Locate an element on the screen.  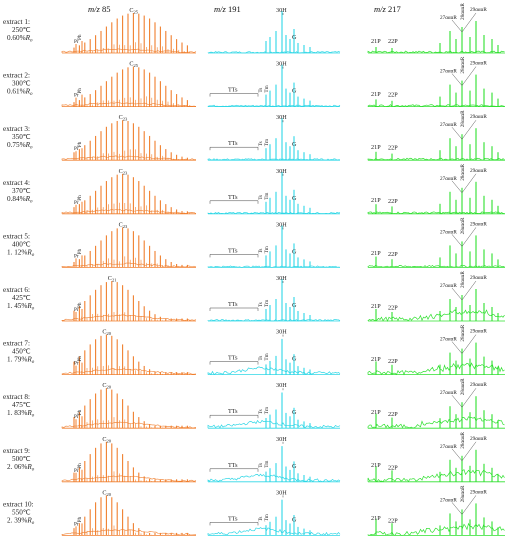
header-mz85: m/z 85 is located at coordinates (99, 9).